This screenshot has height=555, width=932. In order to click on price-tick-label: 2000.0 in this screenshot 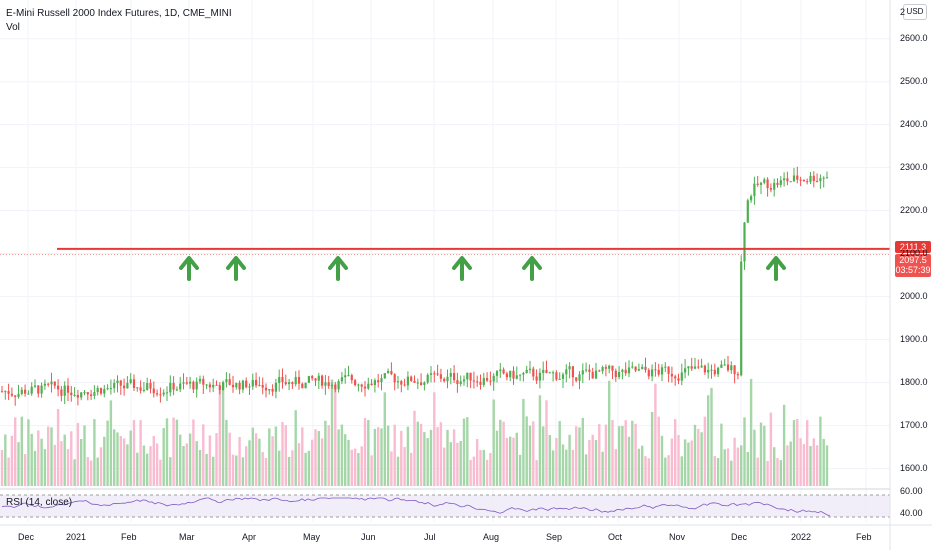, I will do `click(914, 295)`.